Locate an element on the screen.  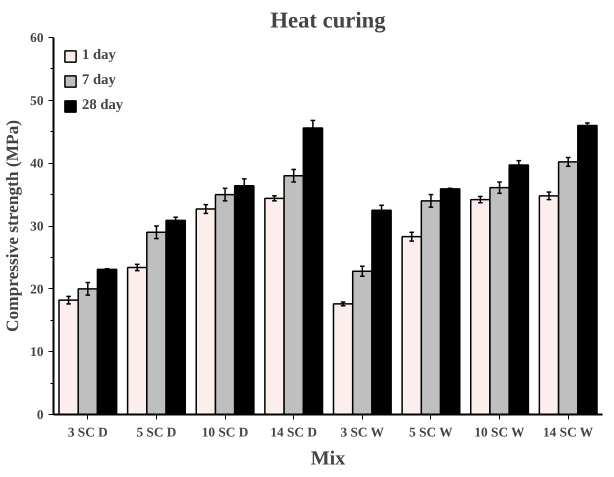
x-tick-label: 14 SC W is located at coordinates (568, 432).